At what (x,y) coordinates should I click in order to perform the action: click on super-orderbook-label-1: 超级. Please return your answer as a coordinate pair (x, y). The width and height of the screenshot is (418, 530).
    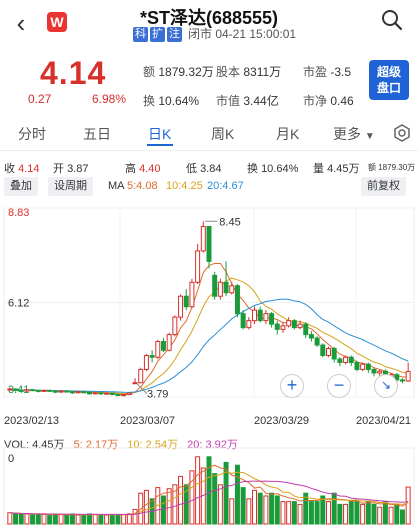
    Looking at the image, I should click on (388, 72).